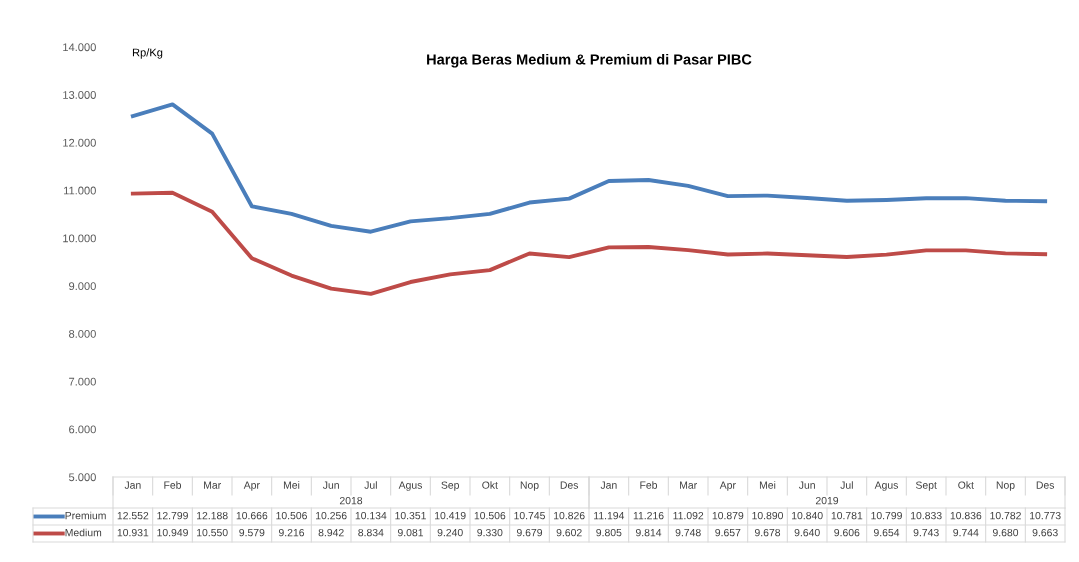 This screenshot has height=562, width=1079. I want to click on data-label: 9.663, so click(1045, 532).